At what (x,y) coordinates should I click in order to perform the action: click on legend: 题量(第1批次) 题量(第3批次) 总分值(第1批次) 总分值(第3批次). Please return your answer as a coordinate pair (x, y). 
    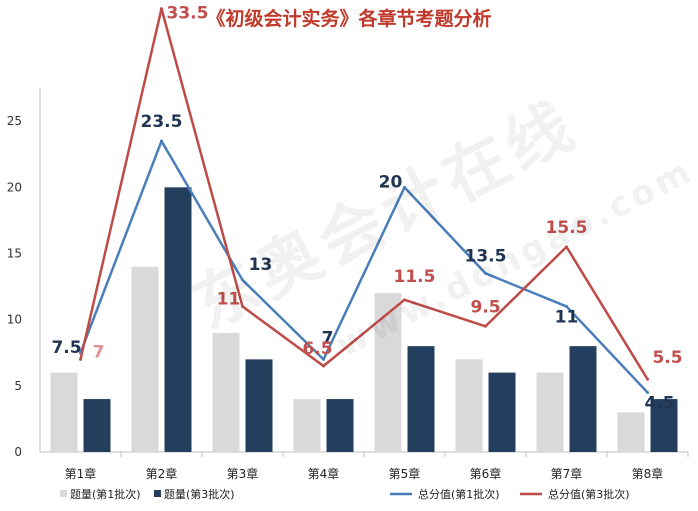
    Looking at the image, I should click on (345, 494).